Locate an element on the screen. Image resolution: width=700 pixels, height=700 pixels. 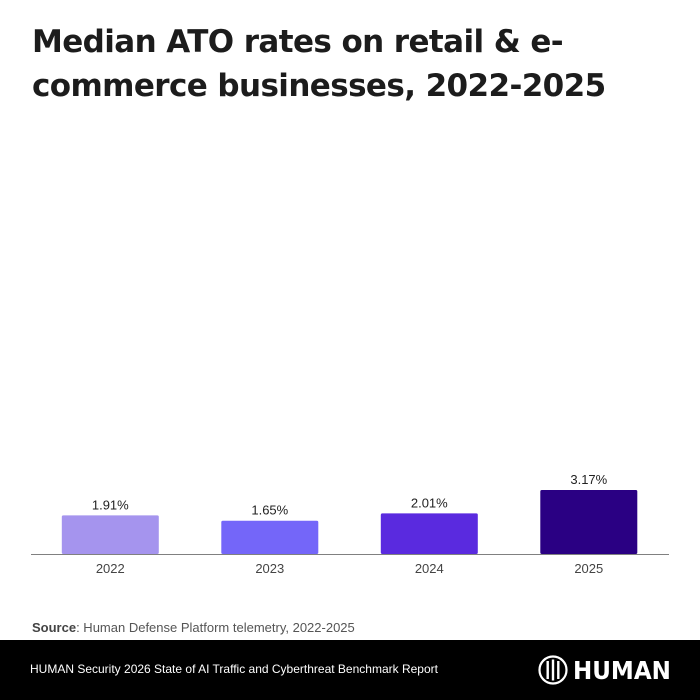
x-tick-2022: 2022 is located at coordinates (110, 568).